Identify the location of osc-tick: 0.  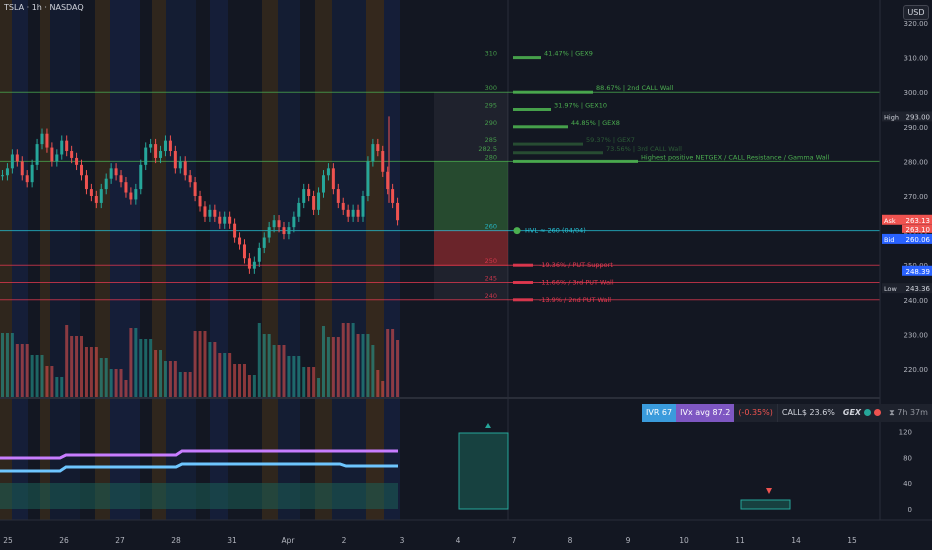
(910, 510).